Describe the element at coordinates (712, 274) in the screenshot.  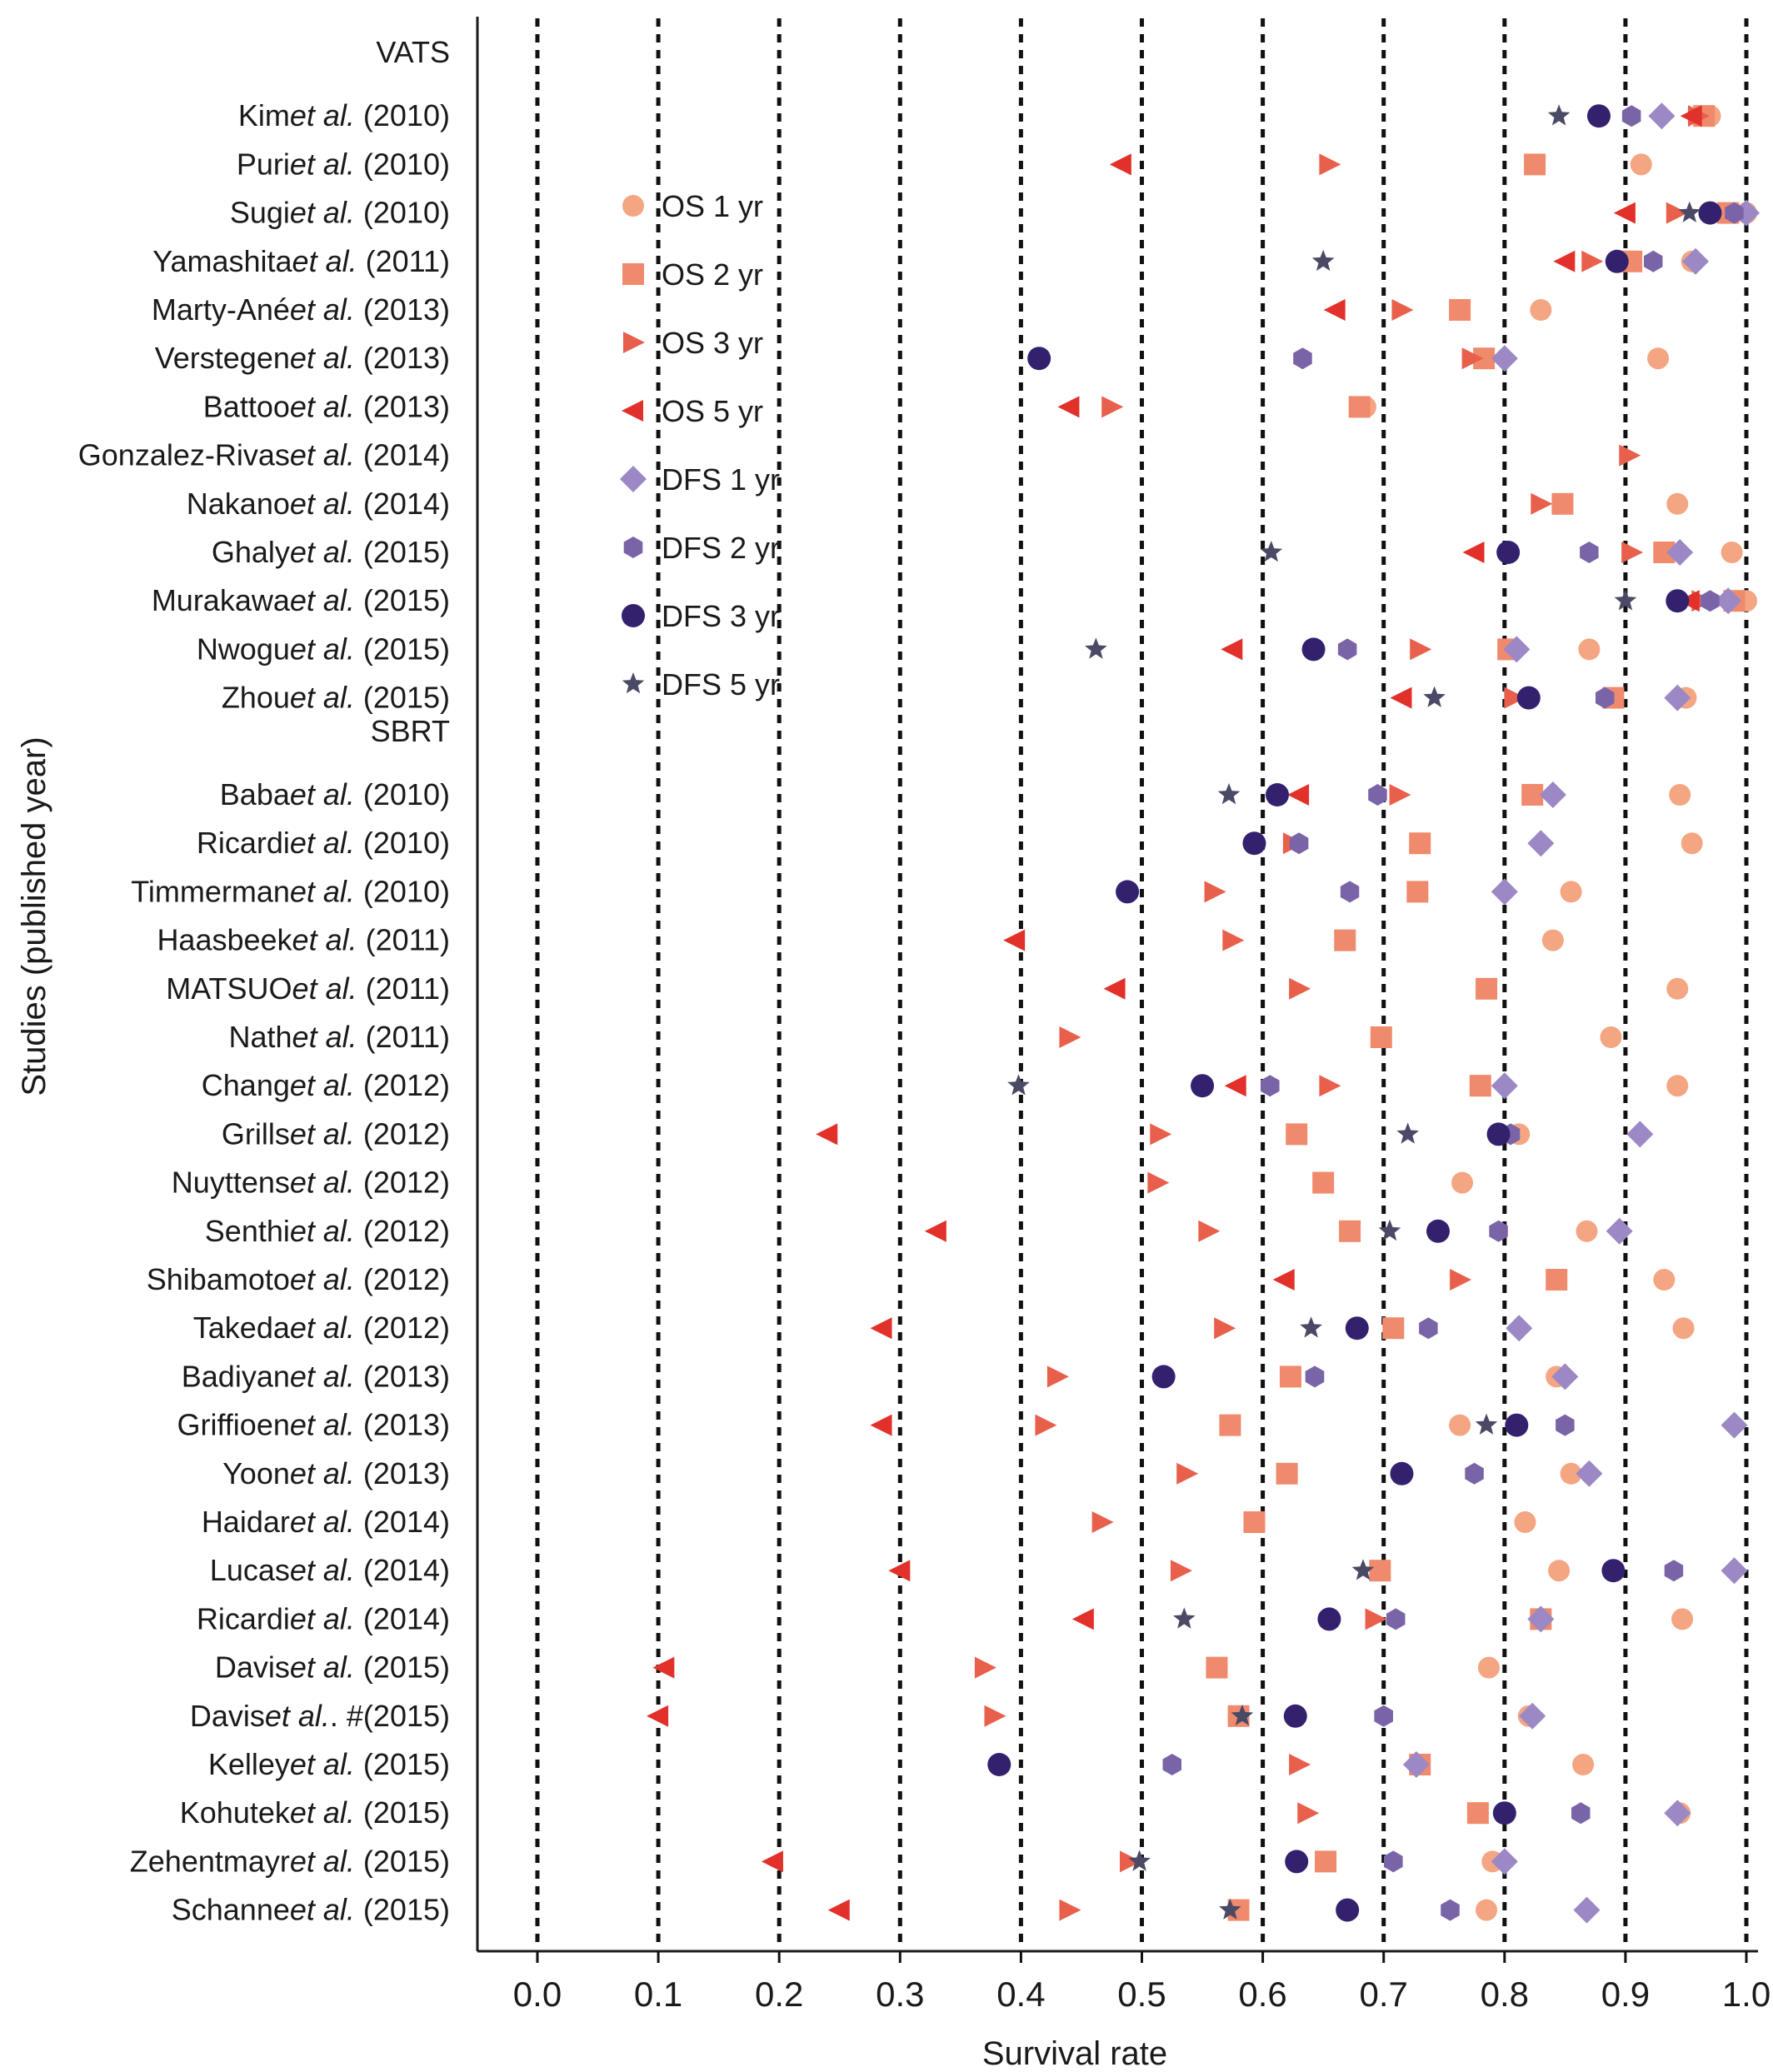
I see `legend-label-os2: OS 2 yr` at that location.